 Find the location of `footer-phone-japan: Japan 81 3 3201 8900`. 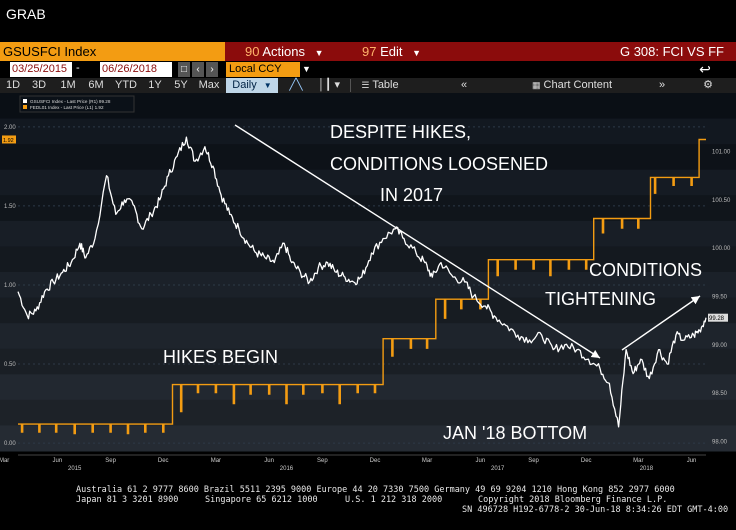

footer-phone-japan: Japan 81 3 3201 8900 is located at coordinates (127, 500).